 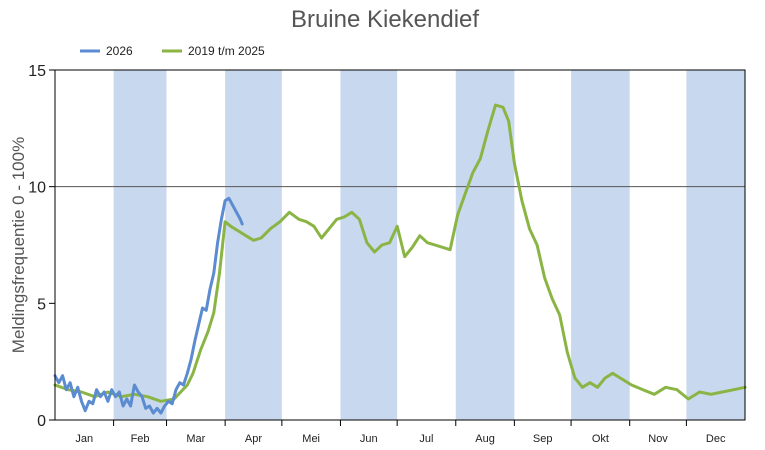 What do you see at coordinates (37, 188) in the screenshot?
I see `y-tick-label: 10` at bounding box center [37, 188].